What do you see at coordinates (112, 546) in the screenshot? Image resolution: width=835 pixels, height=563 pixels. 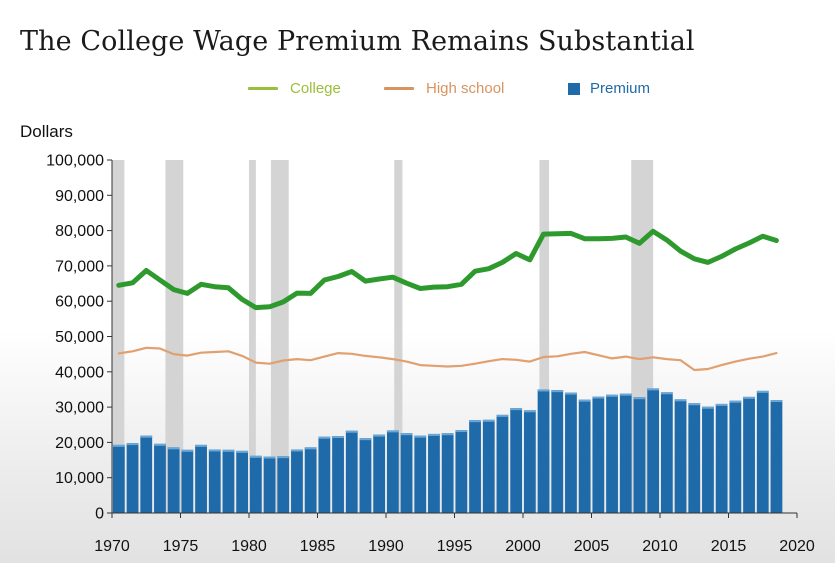 I see `x-tick-label-0: 1970` at bounding box center [112, 546].